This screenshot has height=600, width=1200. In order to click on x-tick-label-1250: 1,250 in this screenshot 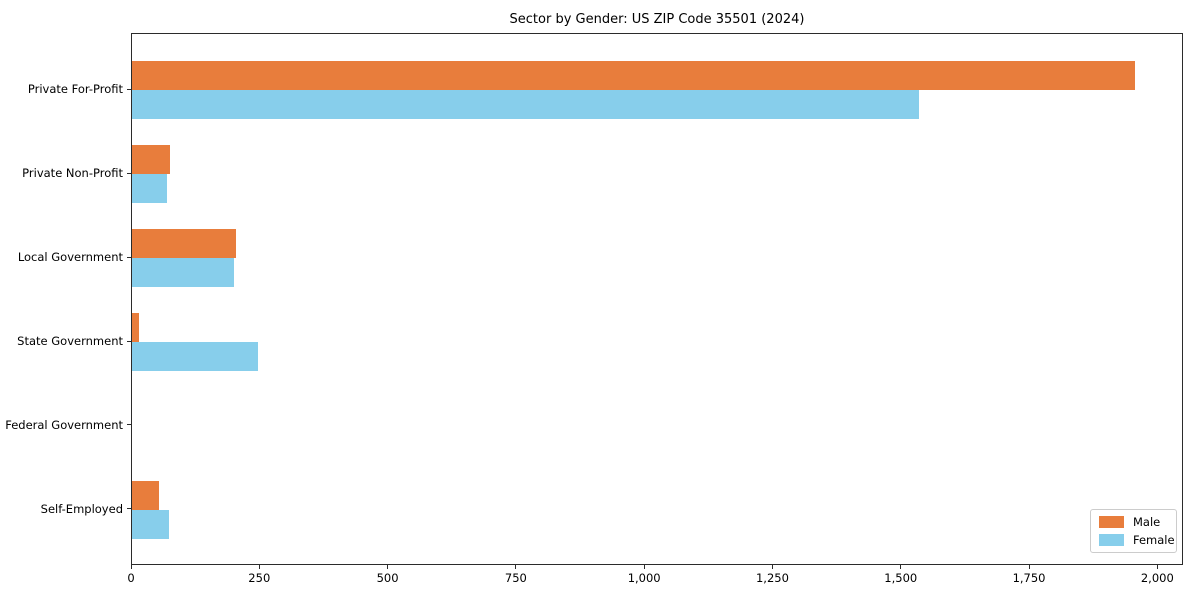, I will do `click(772, 578)`.